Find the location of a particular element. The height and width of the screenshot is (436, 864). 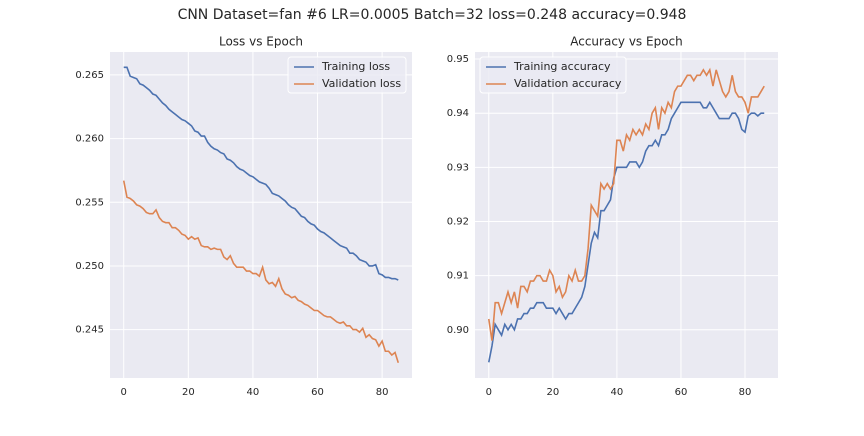

series-line is located at coordinates (261, 271).